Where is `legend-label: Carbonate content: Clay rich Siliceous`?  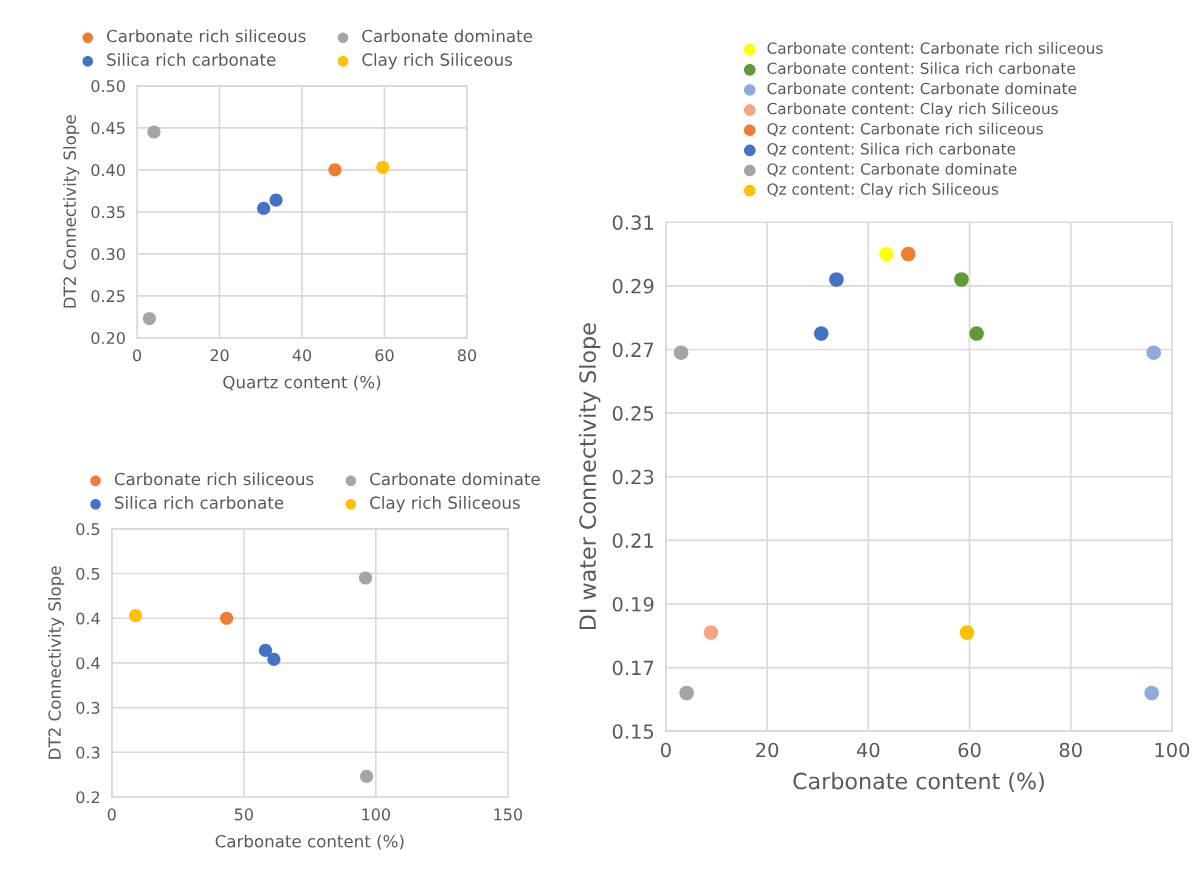 legend-label: Carbonate content: Clay rich Siliceous is located at coordinates (912, 110).